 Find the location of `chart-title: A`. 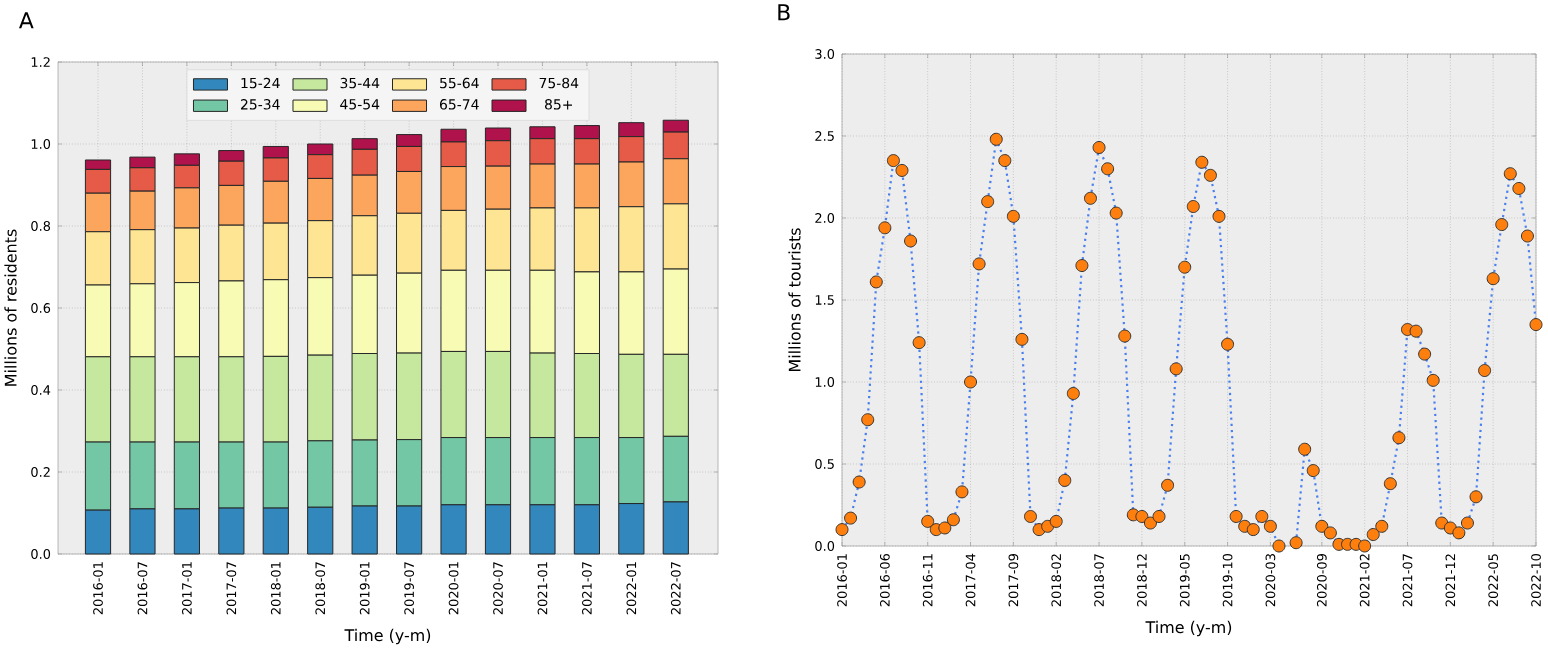

chart-title: A is located at coordinates (26, 20).